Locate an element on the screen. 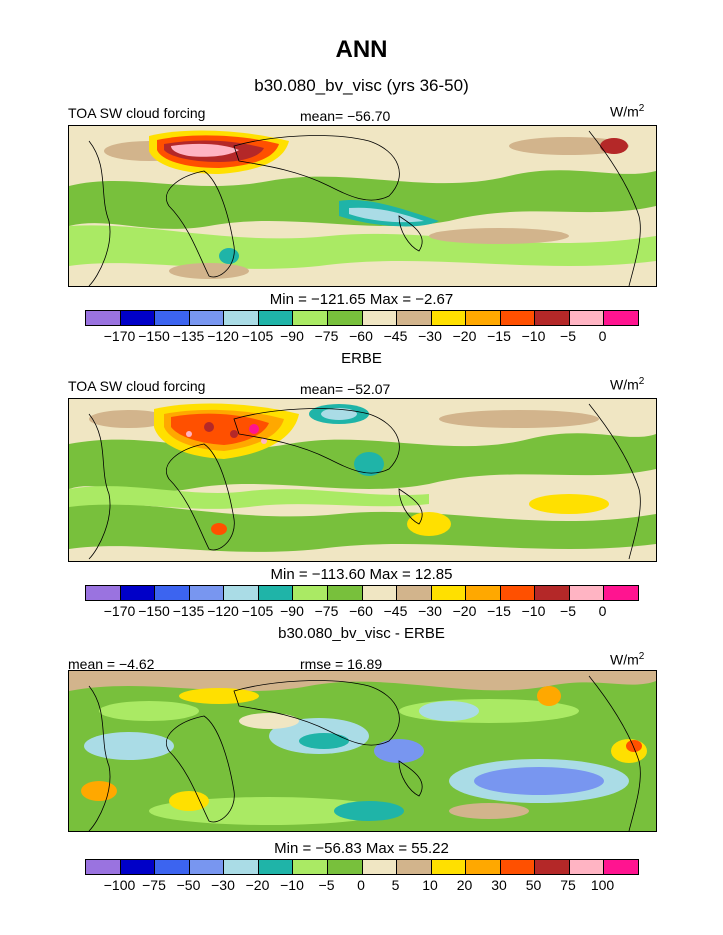 Image resolution: width=723 pixels, height=935 pixels. colorbar-tick-label: −105 is located at coordinates (257, 611).